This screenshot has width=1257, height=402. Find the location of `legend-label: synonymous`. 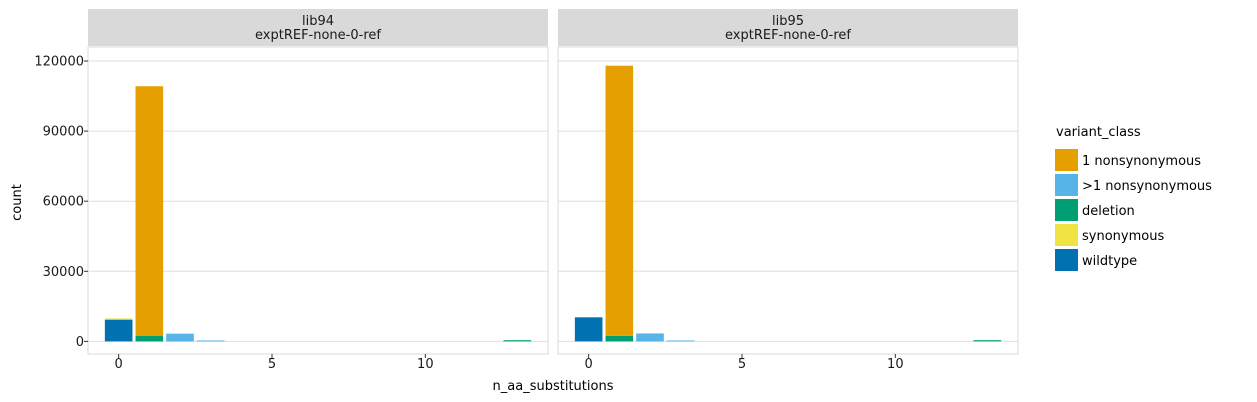

legend-label: synonymous is located at coordinates (1123, 236).